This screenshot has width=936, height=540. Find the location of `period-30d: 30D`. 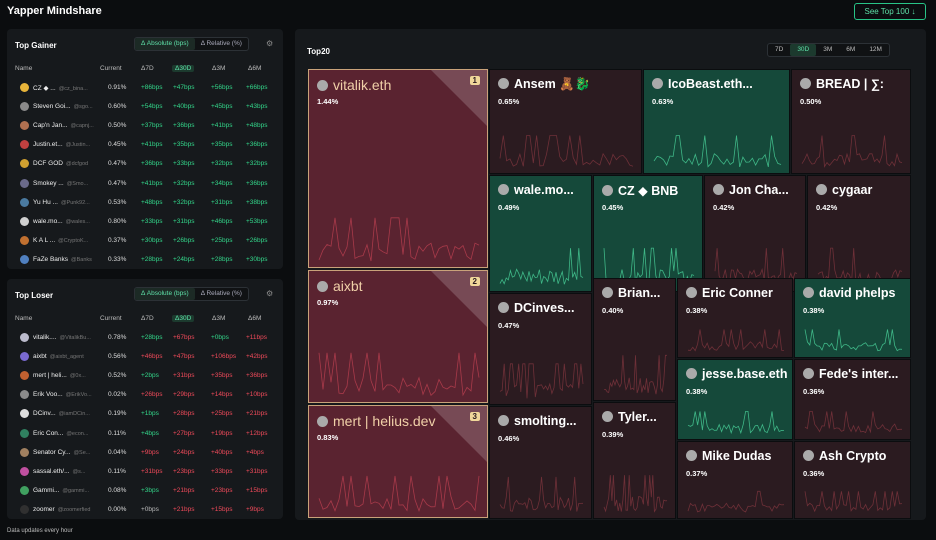

period-30d: 30D is located at coordinates (803, 50).